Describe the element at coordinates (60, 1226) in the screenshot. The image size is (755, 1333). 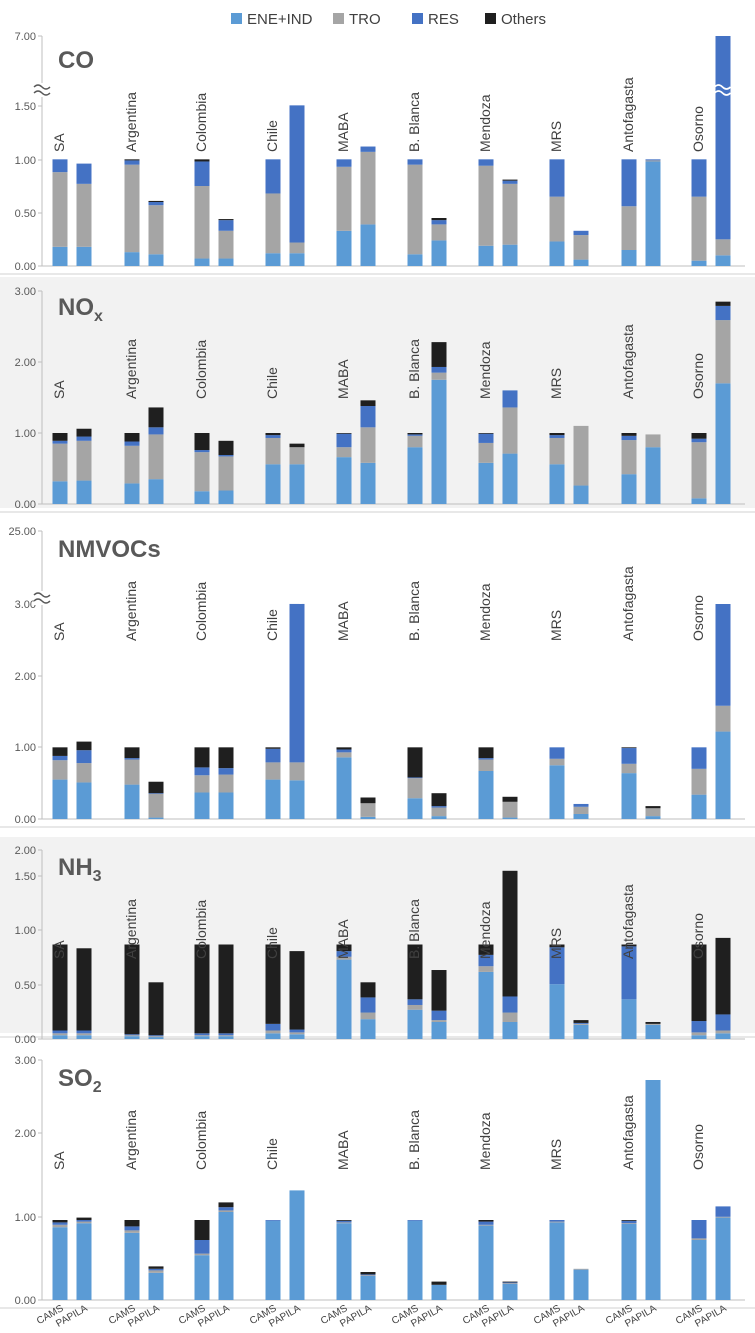
I see `bar-cams-sa-tro` at that location.